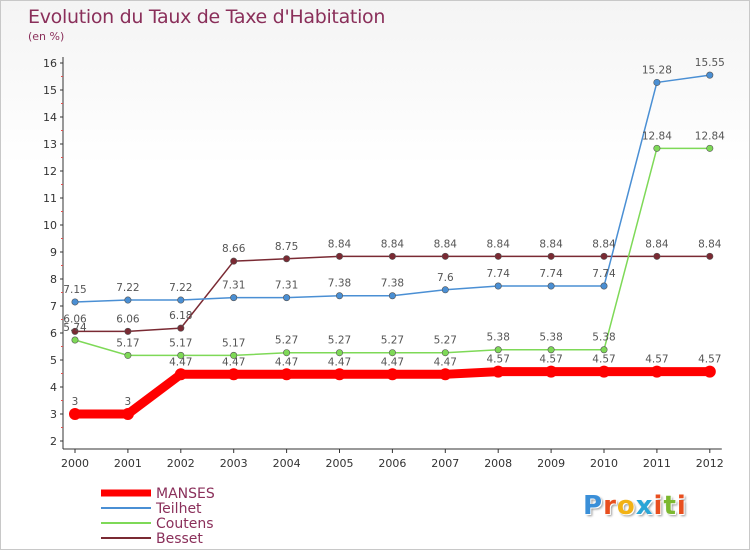 This screenshot has height=551, width=750. Describe the element at coordinates (670, 506) in the screenshot. I see `logo-letter: t` at that location.